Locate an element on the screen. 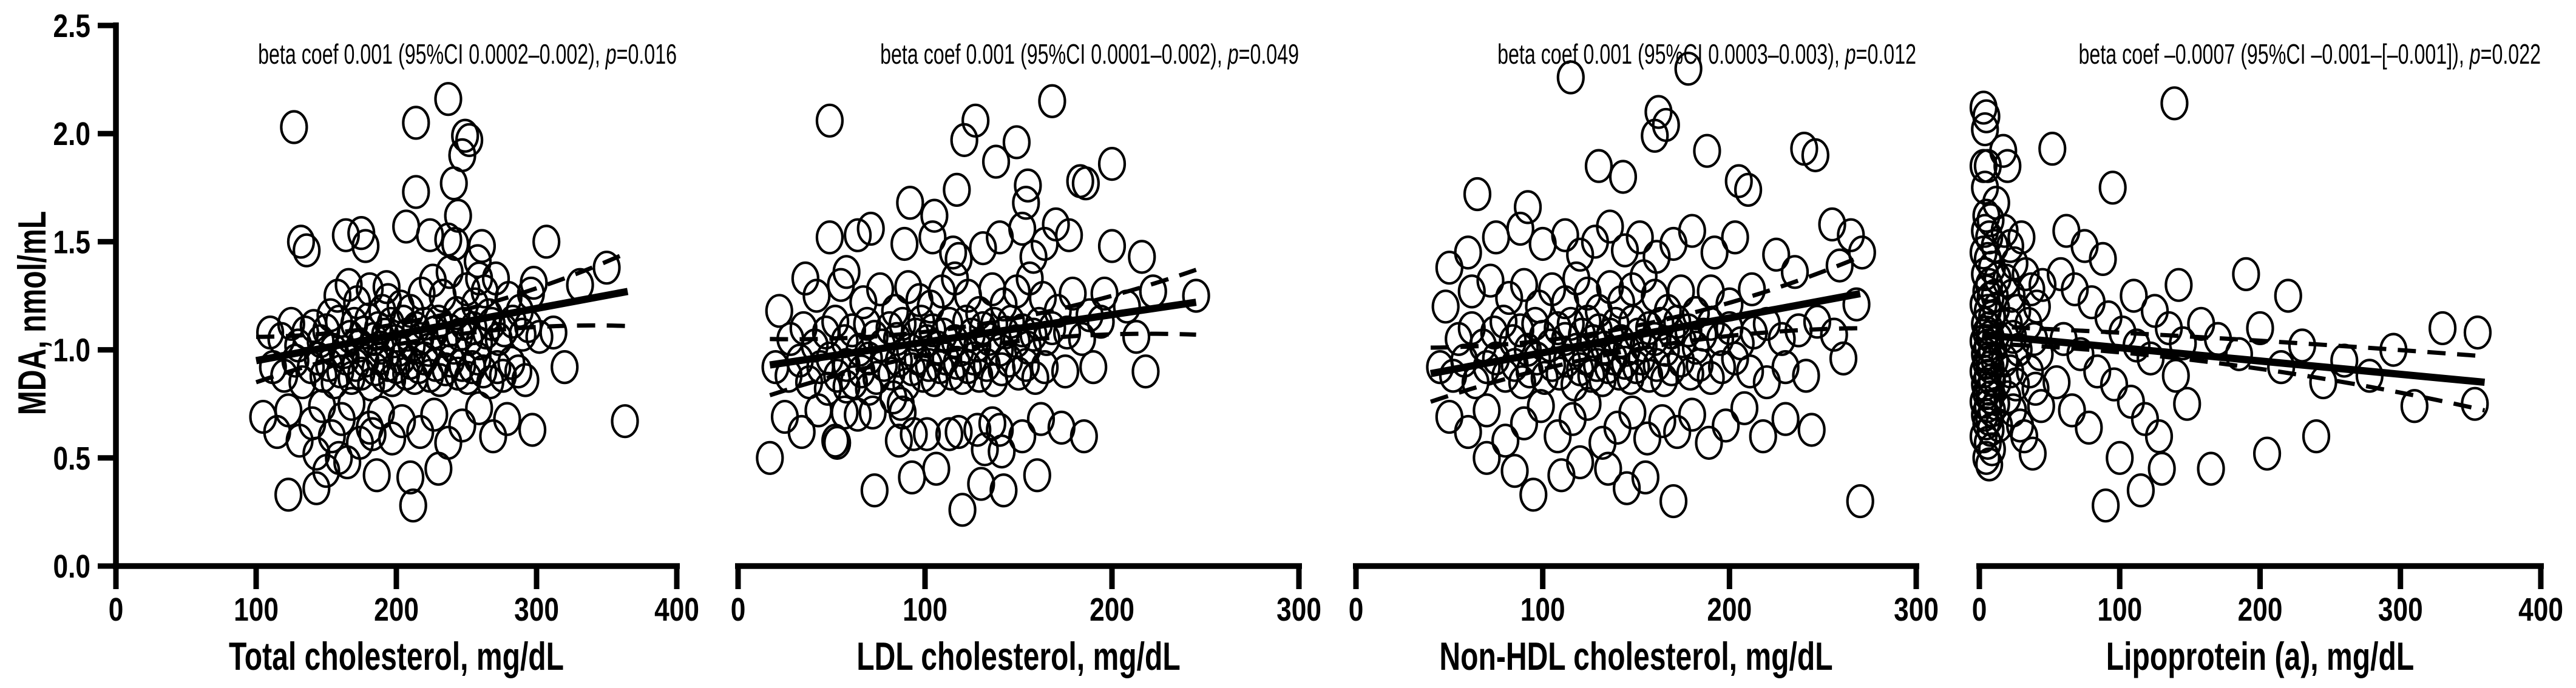  y-axis-title: MDA, nmol/mL is located at coordinates (32, 313).